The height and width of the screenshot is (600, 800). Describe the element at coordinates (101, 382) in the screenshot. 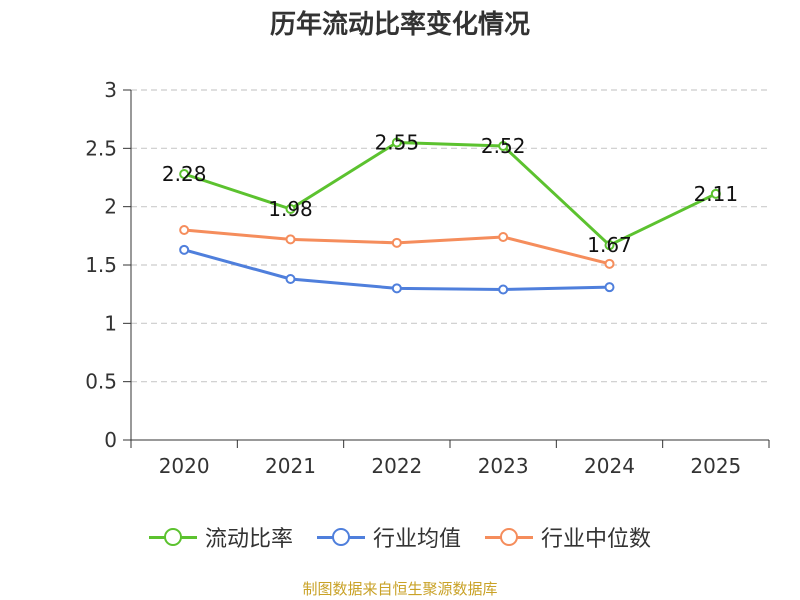

I see `y-tick-label: 0.5` at that location.